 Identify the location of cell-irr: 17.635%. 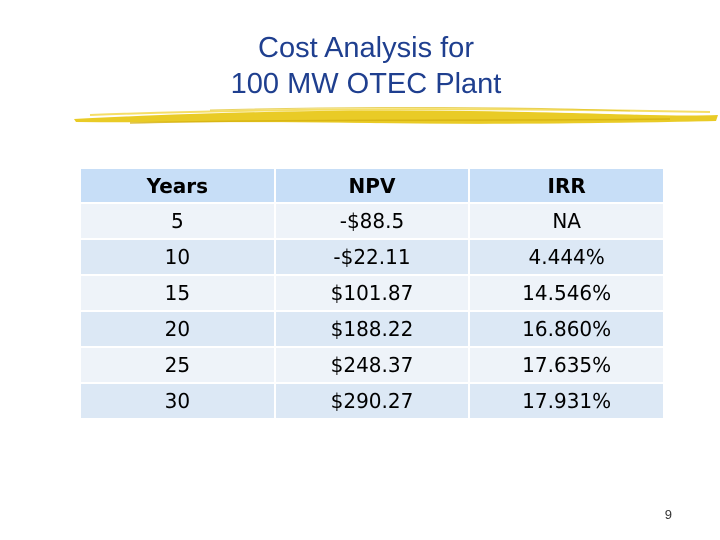
(566, 365).